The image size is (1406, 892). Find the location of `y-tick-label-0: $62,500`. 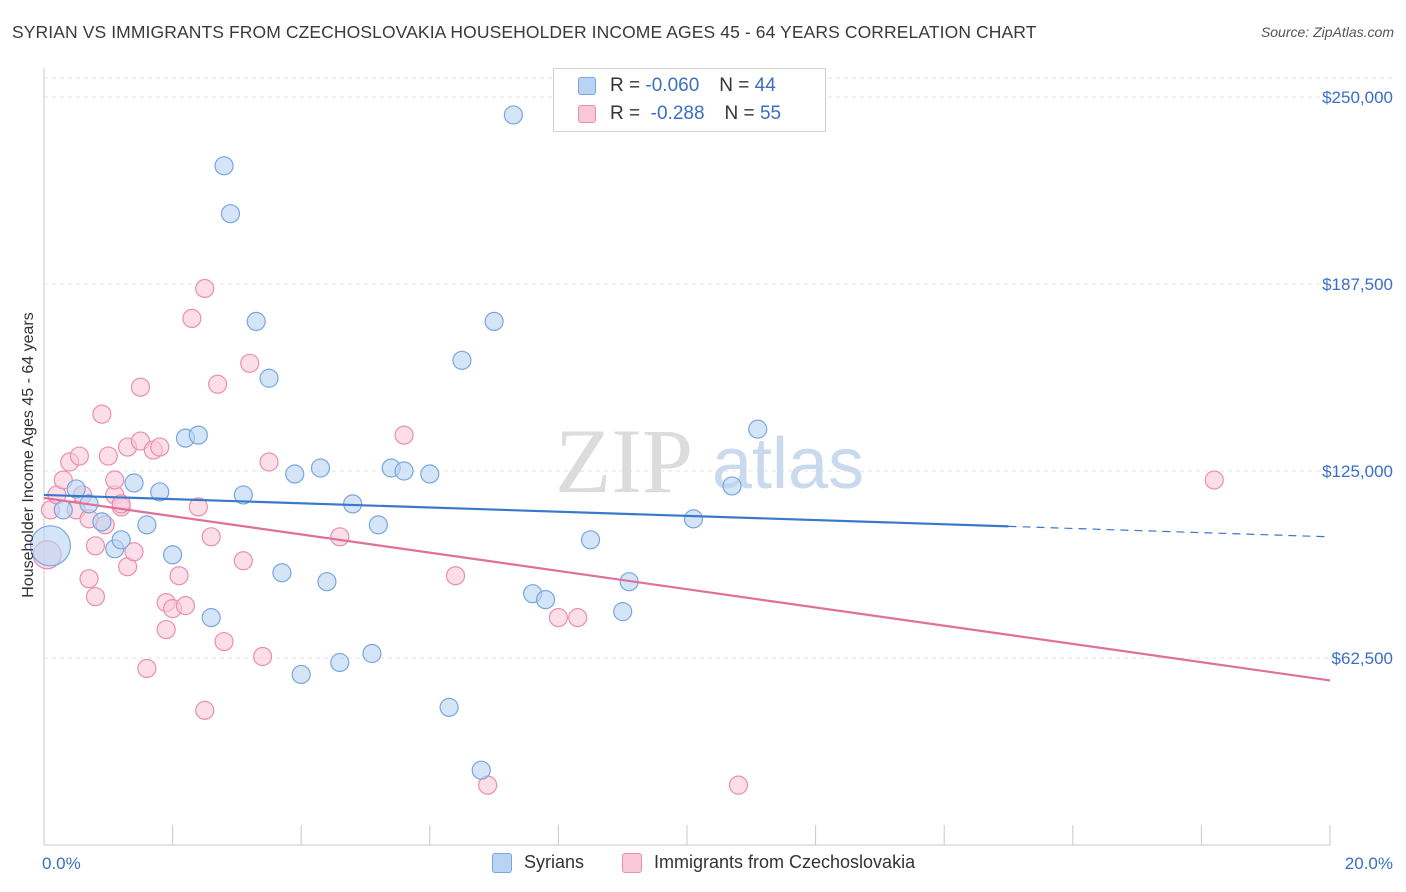

y-tick-label-0: $62,500 is located at coordinates (1362, 658).